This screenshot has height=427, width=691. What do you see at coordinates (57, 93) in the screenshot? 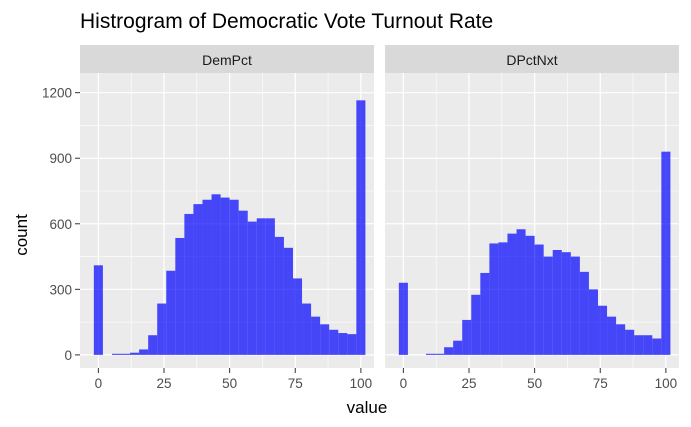
I see `y-tick-label: 1200` at bounding box center [57, 93].